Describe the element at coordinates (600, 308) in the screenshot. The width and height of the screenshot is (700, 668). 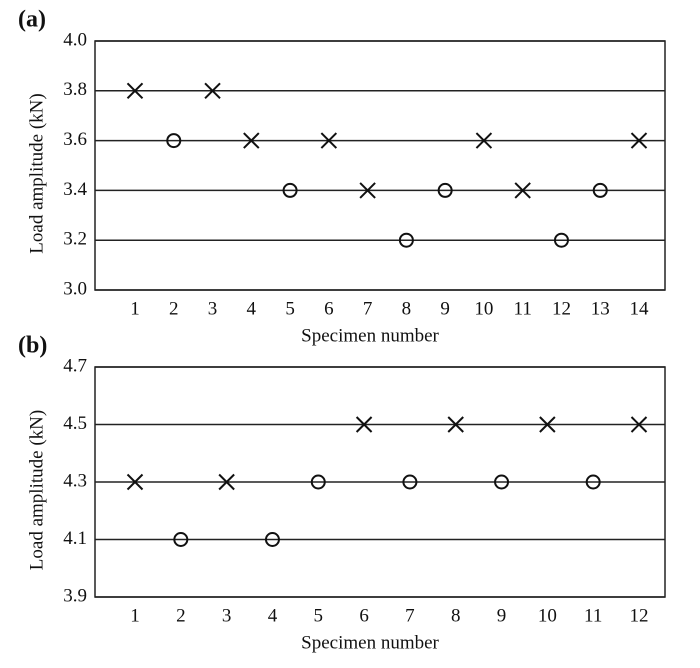
I see `x-tick-label: 13` at that location.